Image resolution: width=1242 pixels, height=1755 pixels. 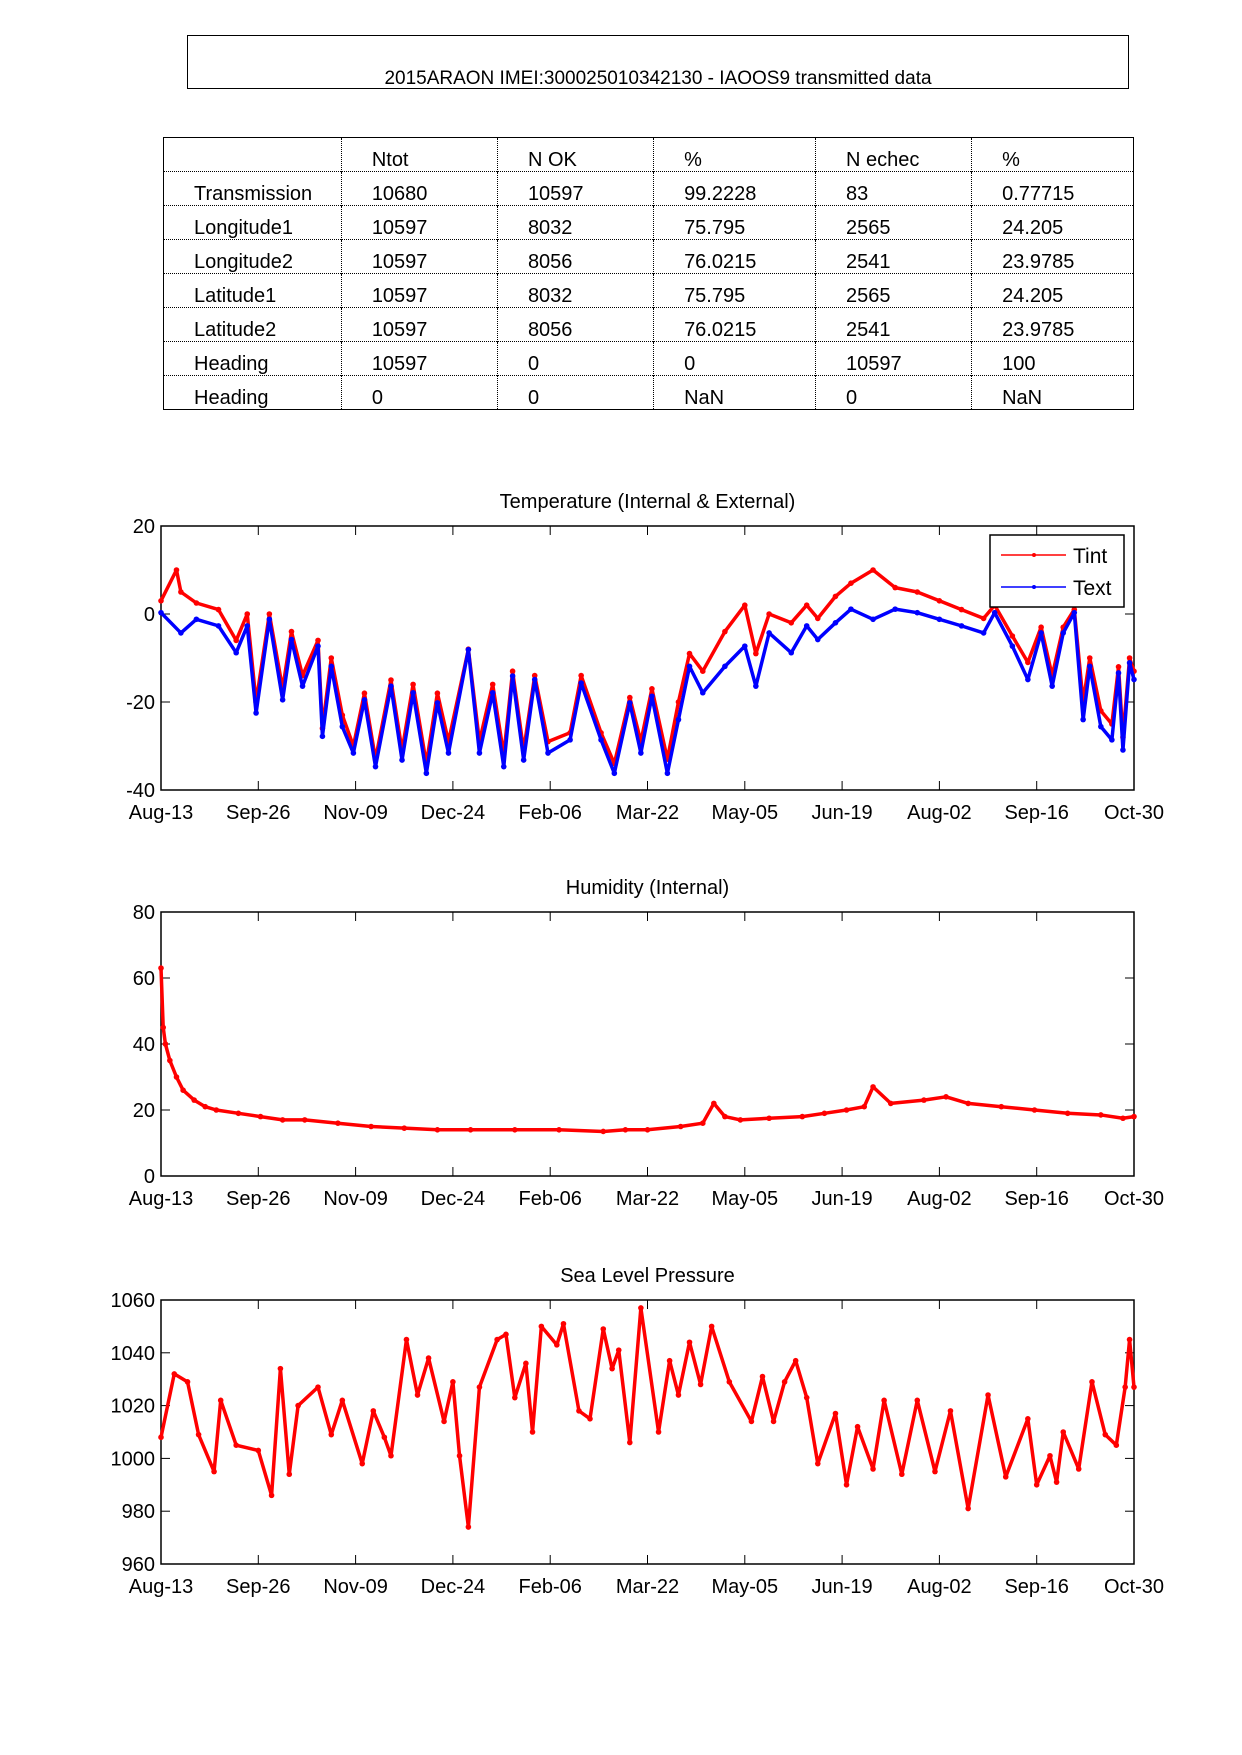 What do you see at coordinates (253, 155) in the screenshot?
I see `column-header` at bounding box center [253, 155].